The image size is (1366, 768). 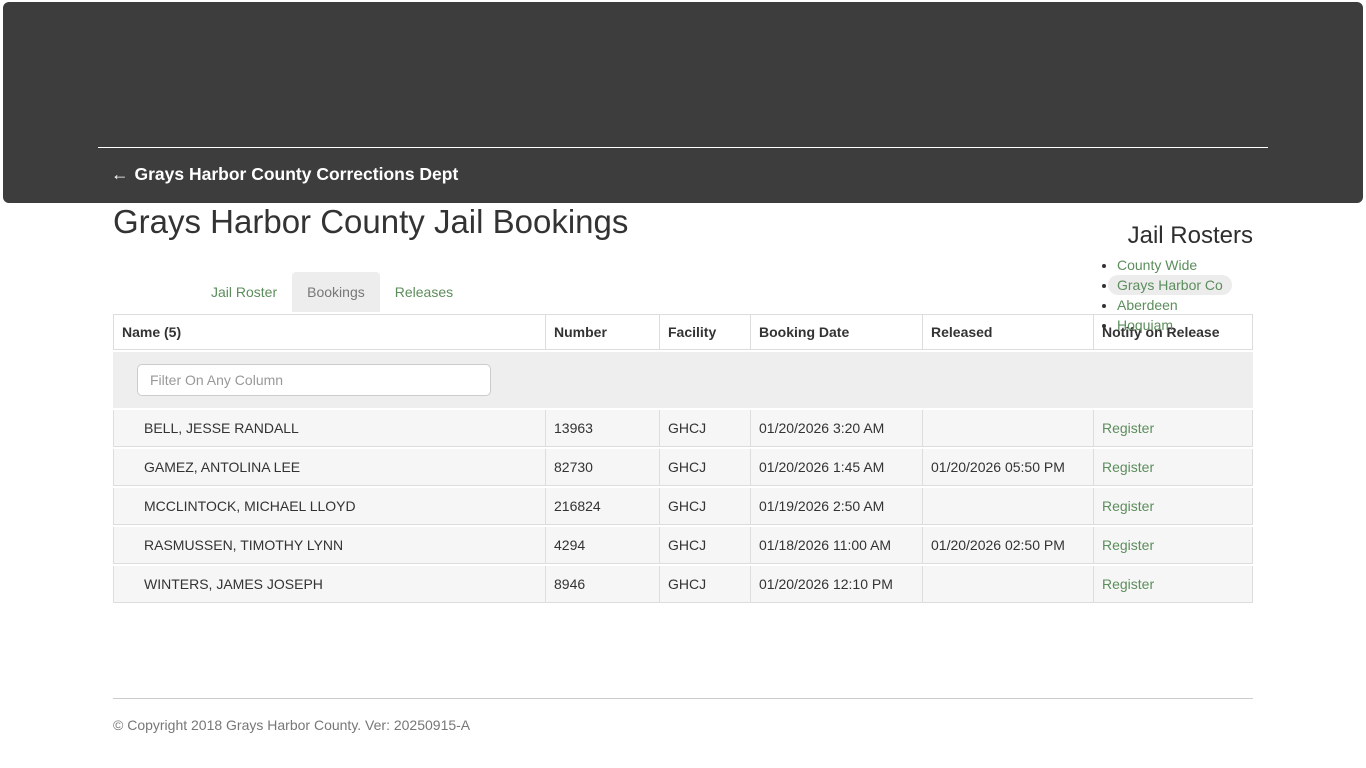 I want to click on number-cell: 4294, so click(x=603, y=545).